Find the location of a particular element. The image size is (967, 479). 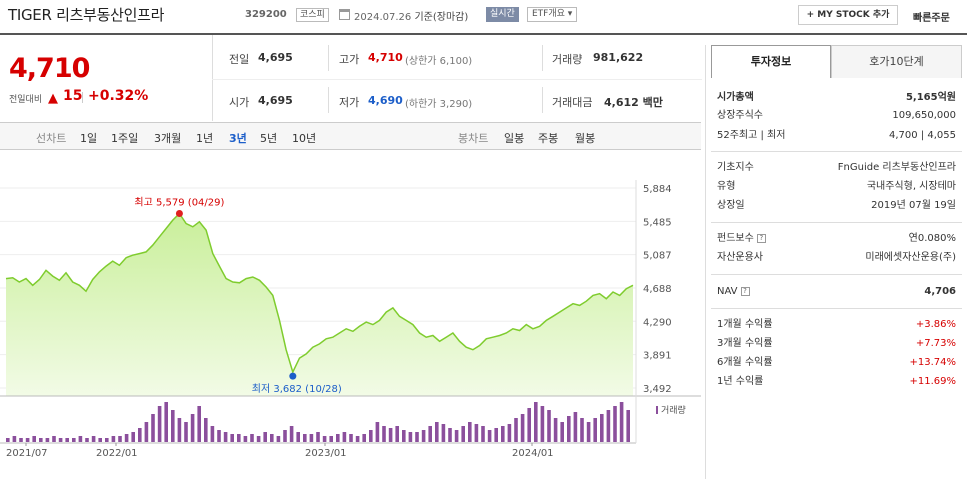

realtime-button: 실시간 is located at coordinates (502, 14).